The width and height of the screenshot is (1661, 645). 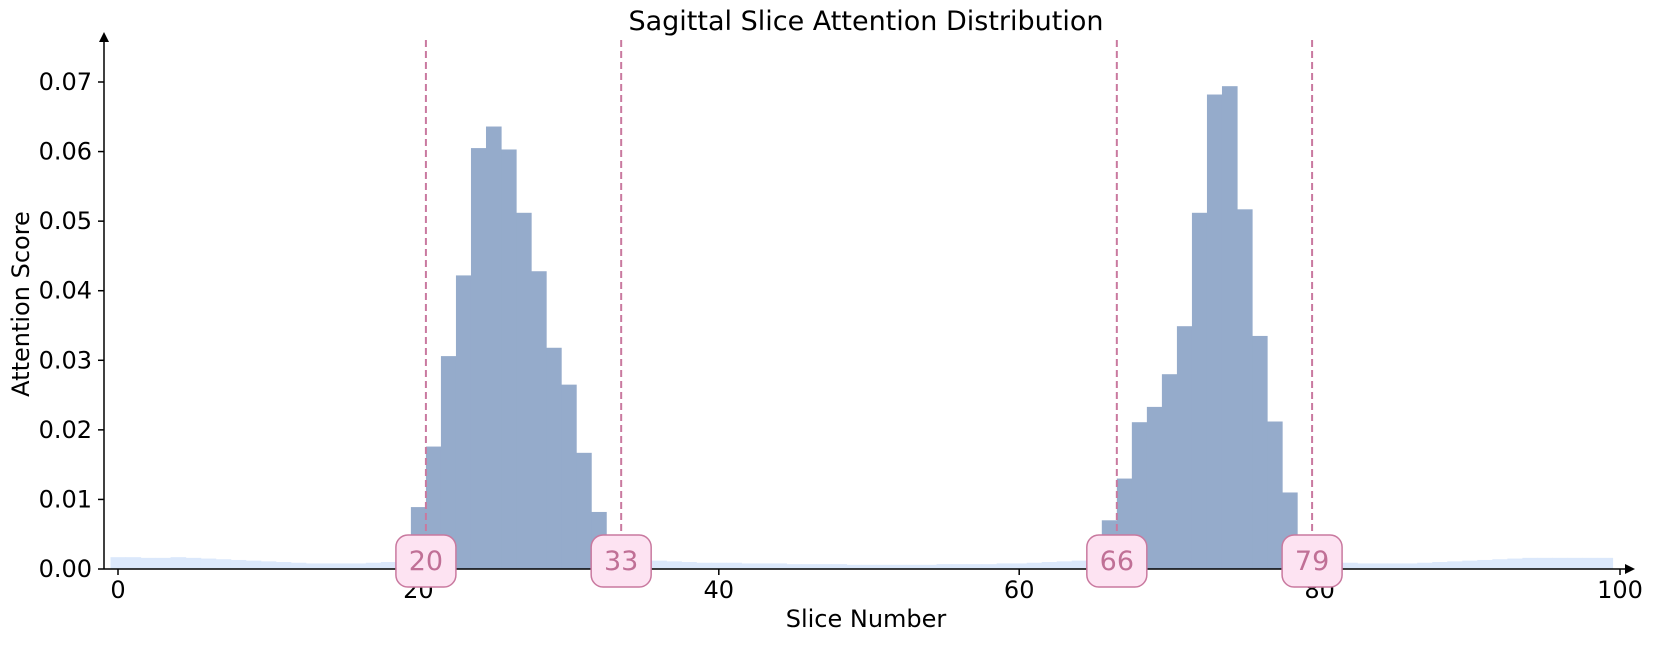 What do you see at coordinates (71, 325) in the screenshot?
I see `y-ticks: 0.00 0.01 0.02 0.03 0.04 0.05 0.06 0.07` at bounding box center [71, 325].